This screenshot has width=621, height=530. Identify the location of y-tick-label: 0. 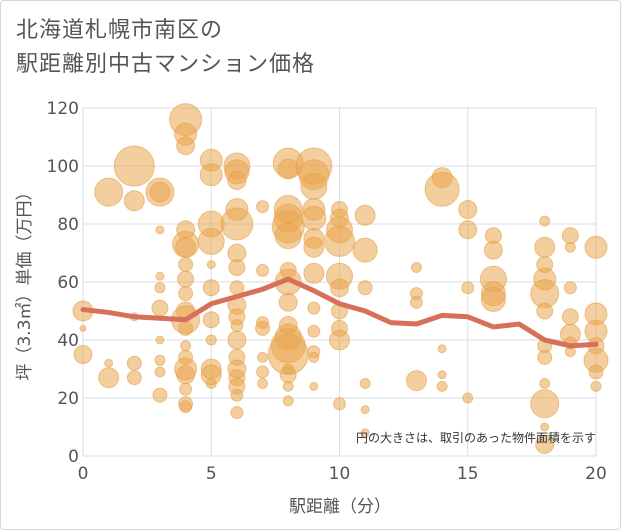
(73, 457).